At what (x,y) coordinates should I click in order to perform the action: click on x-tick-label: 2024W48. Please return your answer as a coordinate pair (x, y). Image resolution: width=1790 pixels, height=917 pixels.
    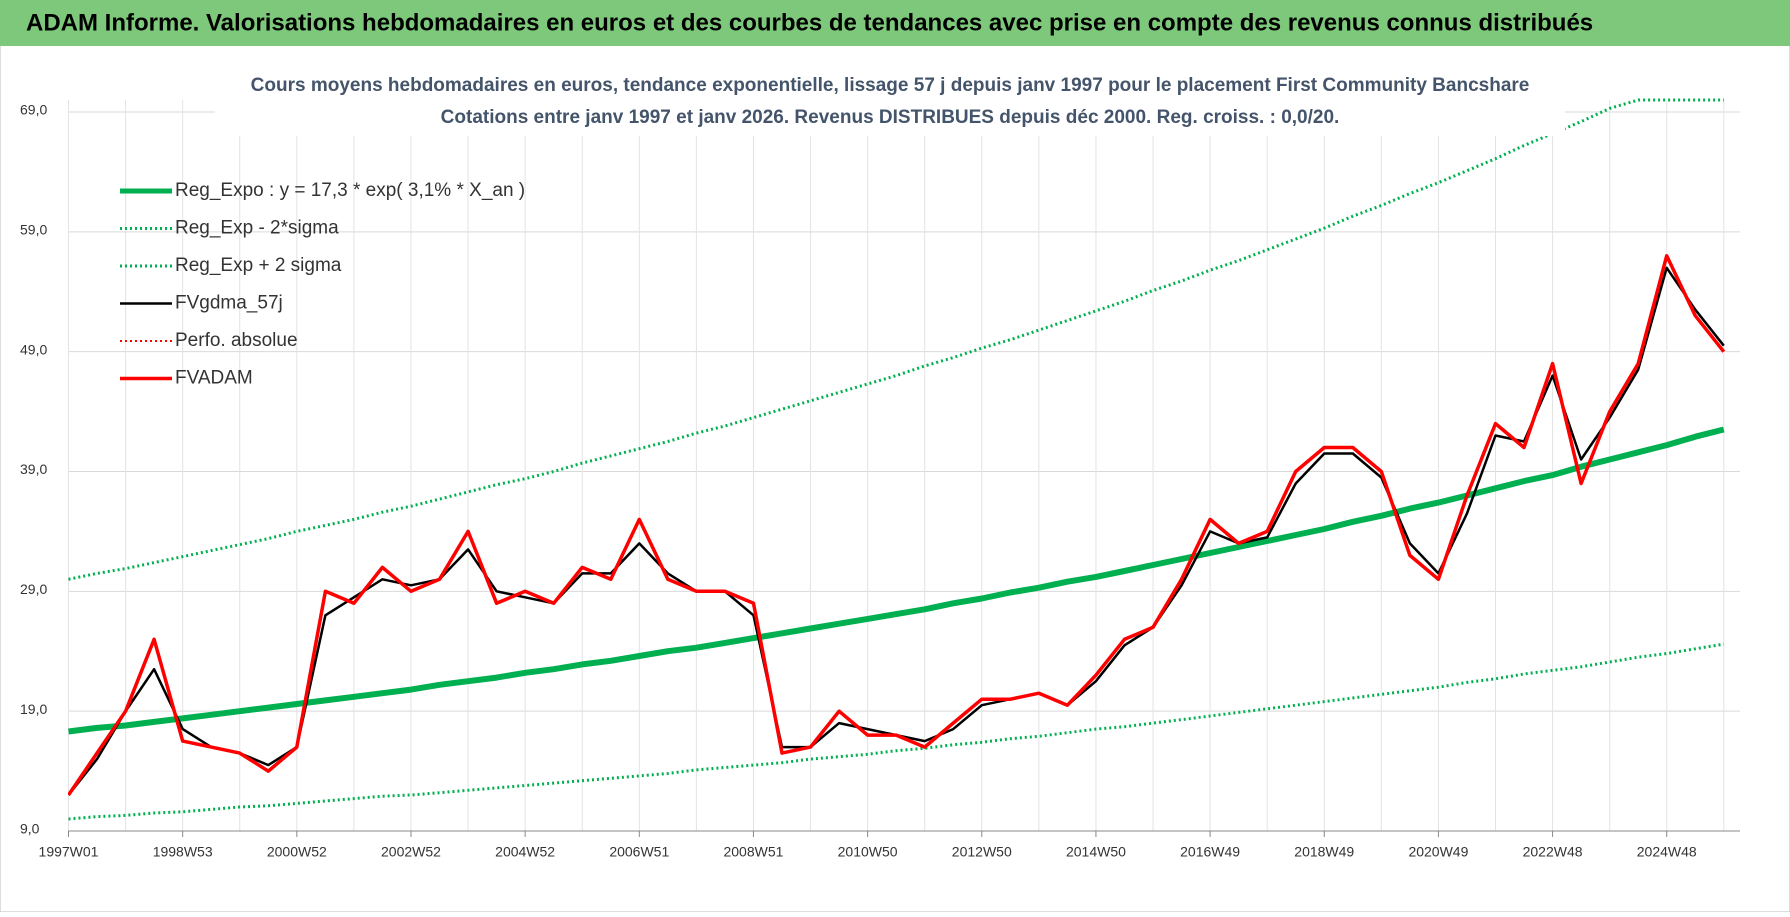
    Looking at the image, I should click on (1667, 852).